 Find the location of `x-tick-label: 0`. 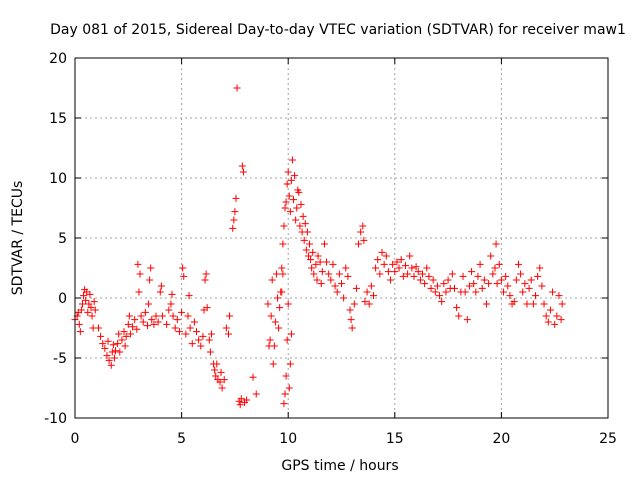

x-tick-label: 0 is located at coordinates (75, 439).